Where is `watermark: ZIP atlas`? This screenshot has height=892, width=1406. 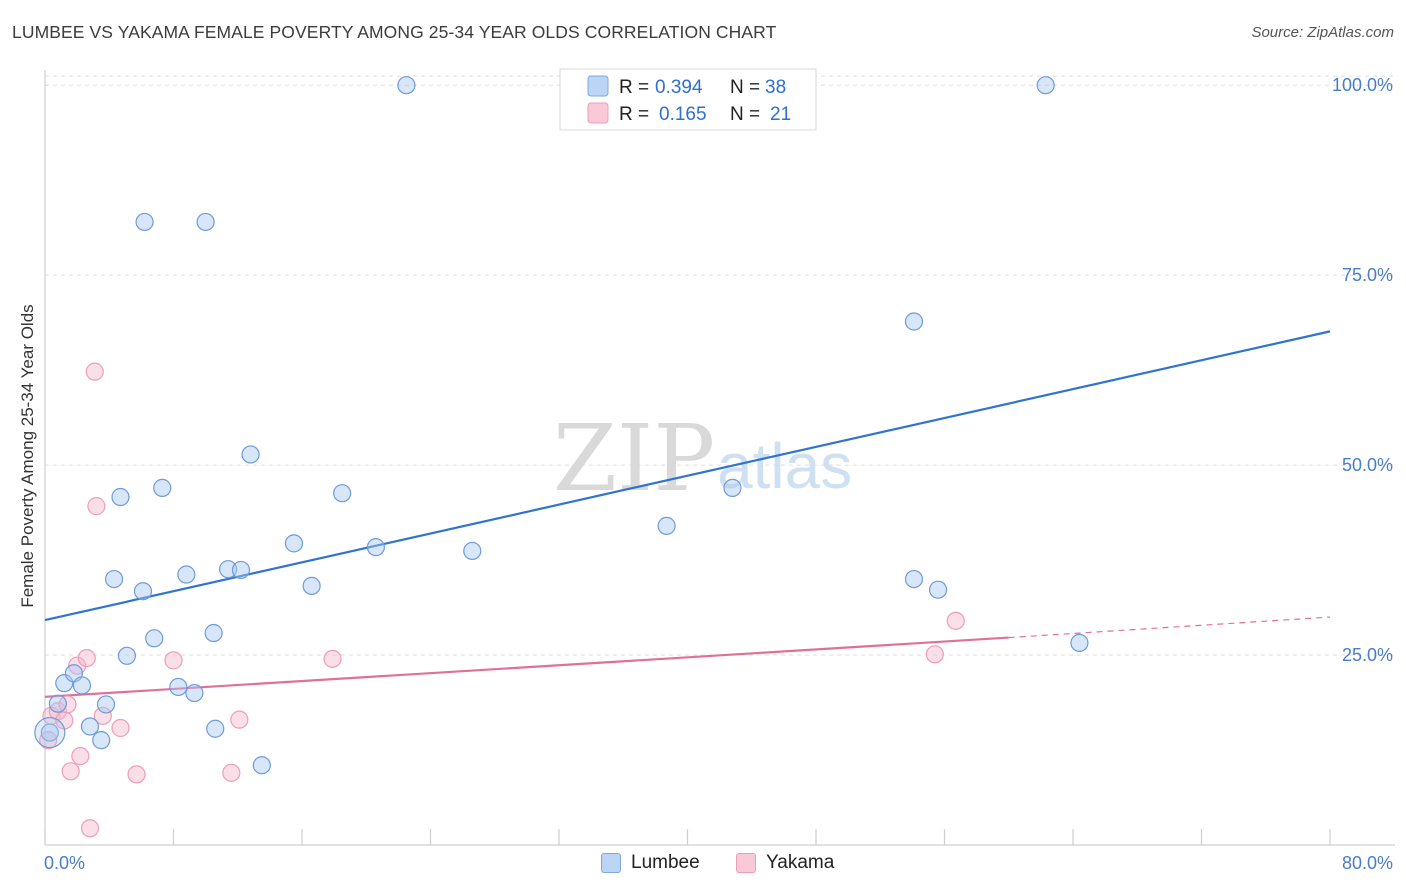
watermark: ZIP atlas is located at coordinates (702, 458).